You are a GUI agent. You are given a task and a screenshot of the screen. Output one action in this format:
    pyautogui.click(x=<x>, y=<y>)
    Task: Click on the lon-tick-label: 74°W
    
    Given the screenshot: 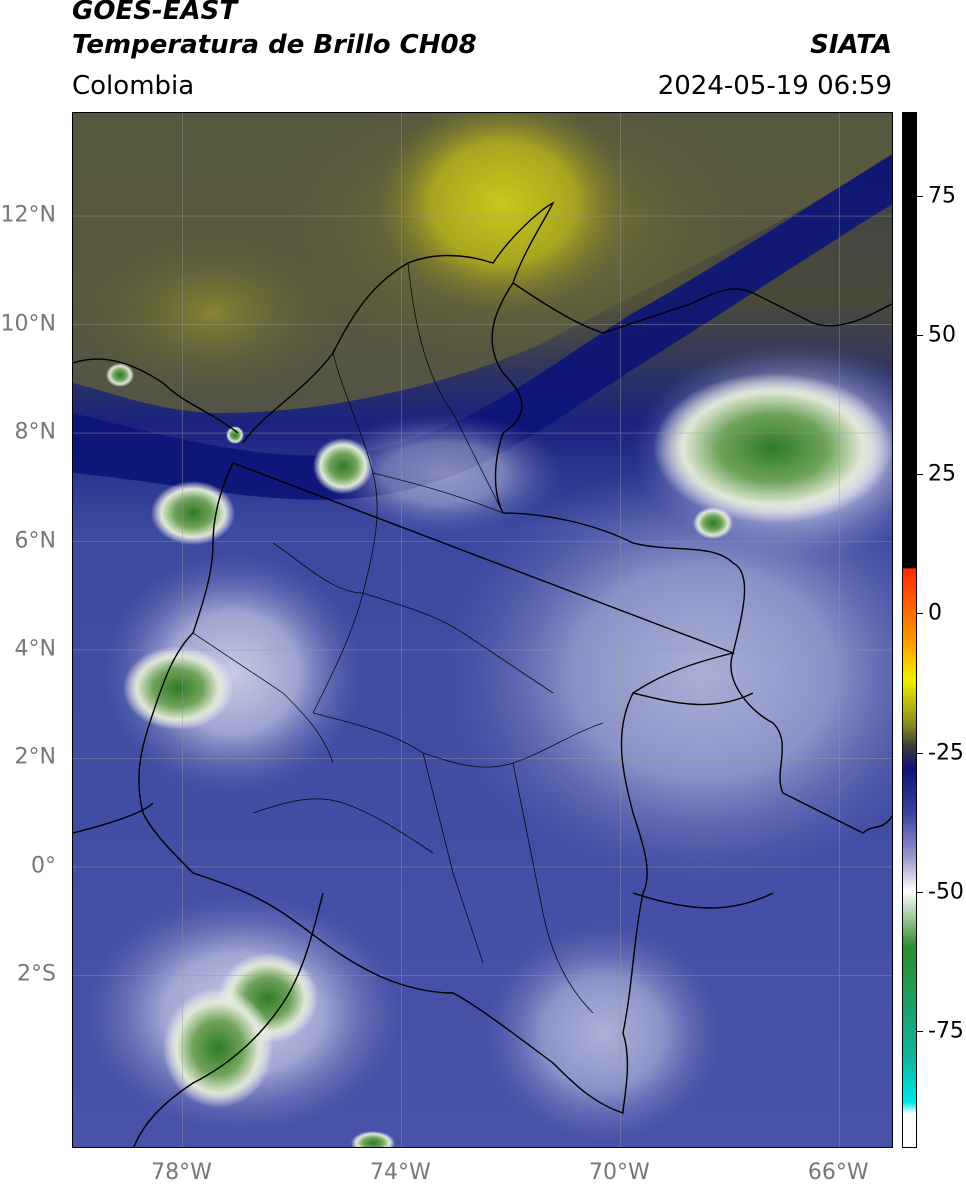 What is the action you would take?
    pyautogui.click(x=400, y=1172)
    